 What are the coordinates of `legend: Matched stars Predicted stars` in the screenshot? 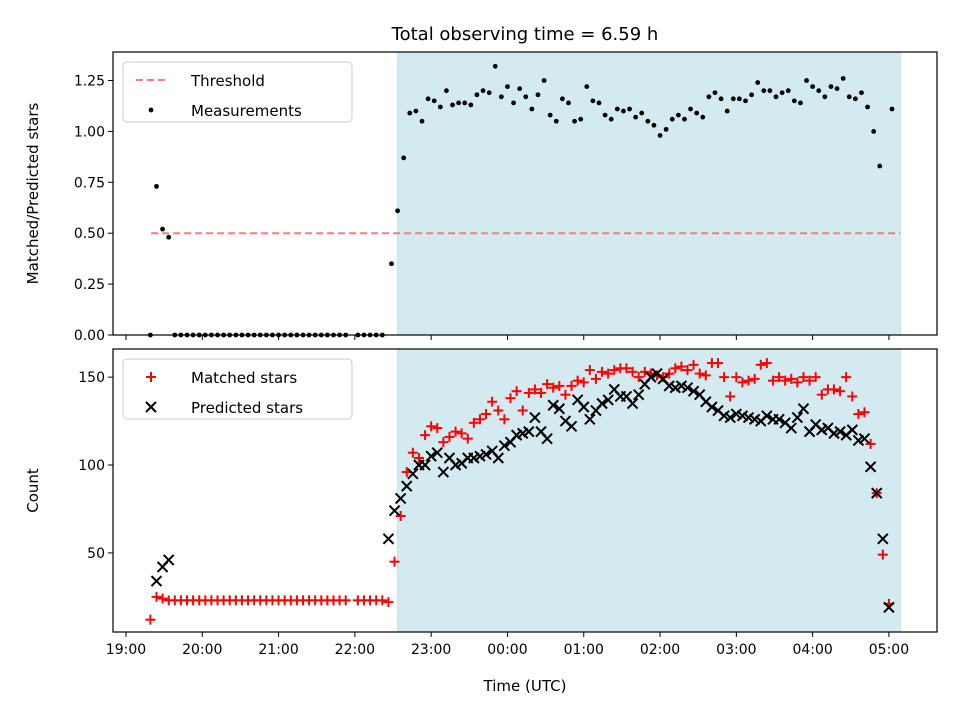 It's located at (237, 389).